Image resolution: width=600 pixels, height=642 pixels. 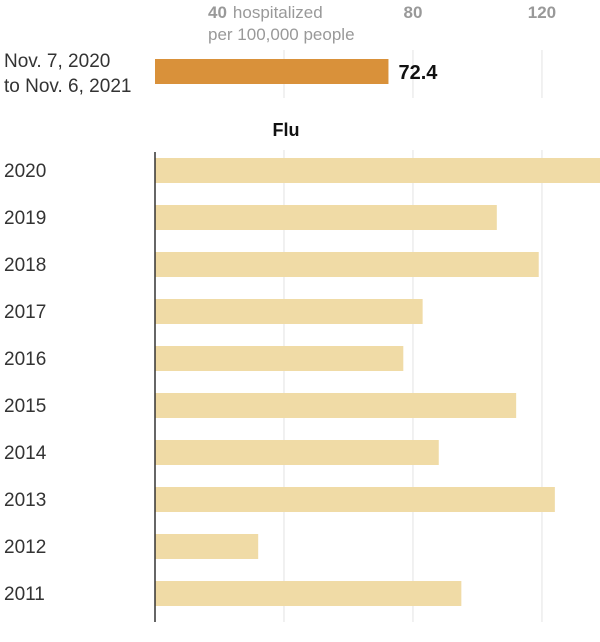 What do you see at coordinates (25, 312) in the screenshot?
I see `row-label-2017: 2017` at bounding box center [25, 312].